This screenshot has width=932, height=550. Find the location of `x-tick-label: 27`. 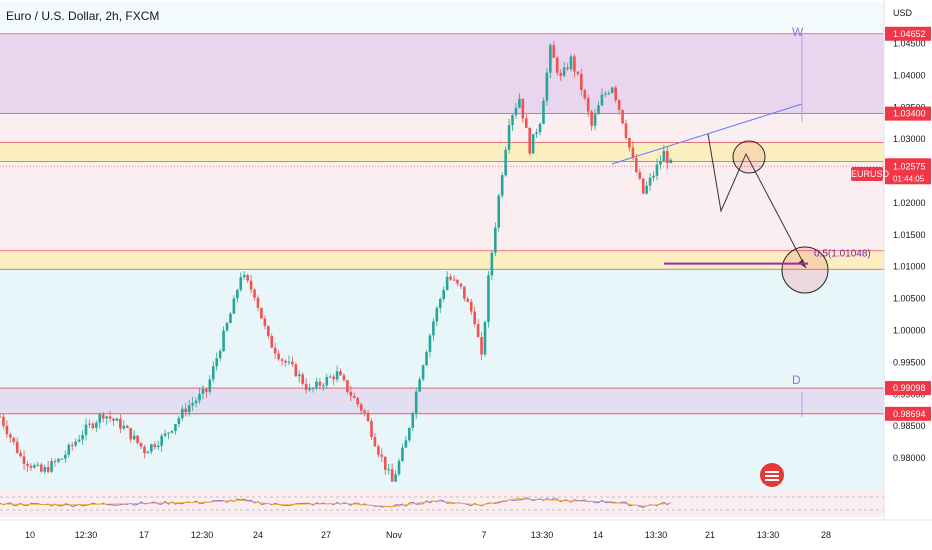

x-tick-label: 27 is located at coordinates (326, 535).